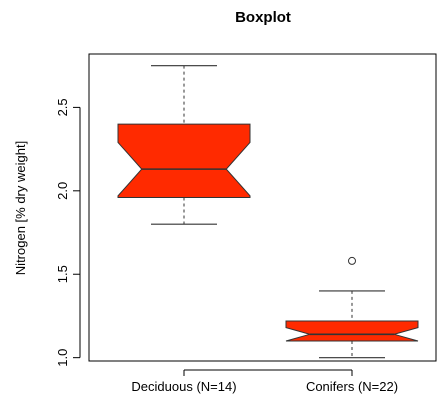 The height and width of the screenshot is (400, 440). I want to click on y-tick-label: 1.5, so click(62, 274).